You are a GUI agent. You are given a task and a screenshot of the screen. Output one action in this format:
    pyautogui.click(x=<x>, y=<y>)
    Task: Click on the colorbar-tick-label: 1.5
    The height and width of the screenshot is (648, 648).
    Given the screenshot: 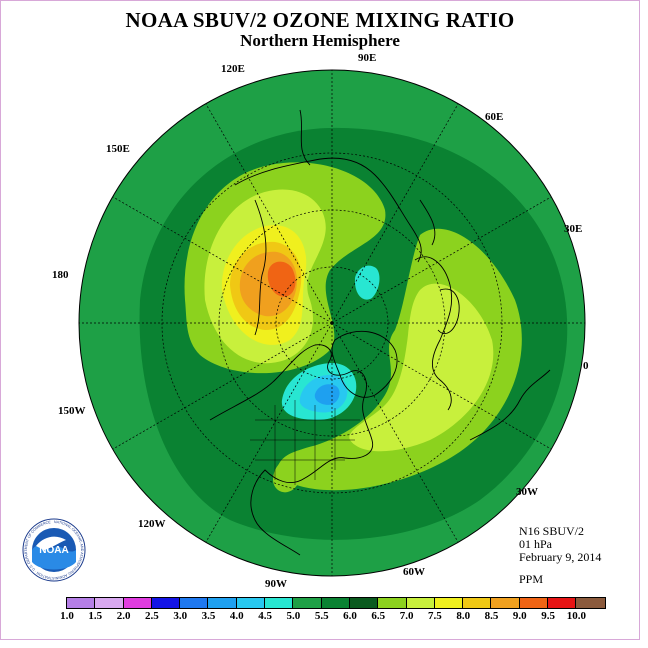 What is the action you would take?
    pyautogui.click(x=95, y=616)
    